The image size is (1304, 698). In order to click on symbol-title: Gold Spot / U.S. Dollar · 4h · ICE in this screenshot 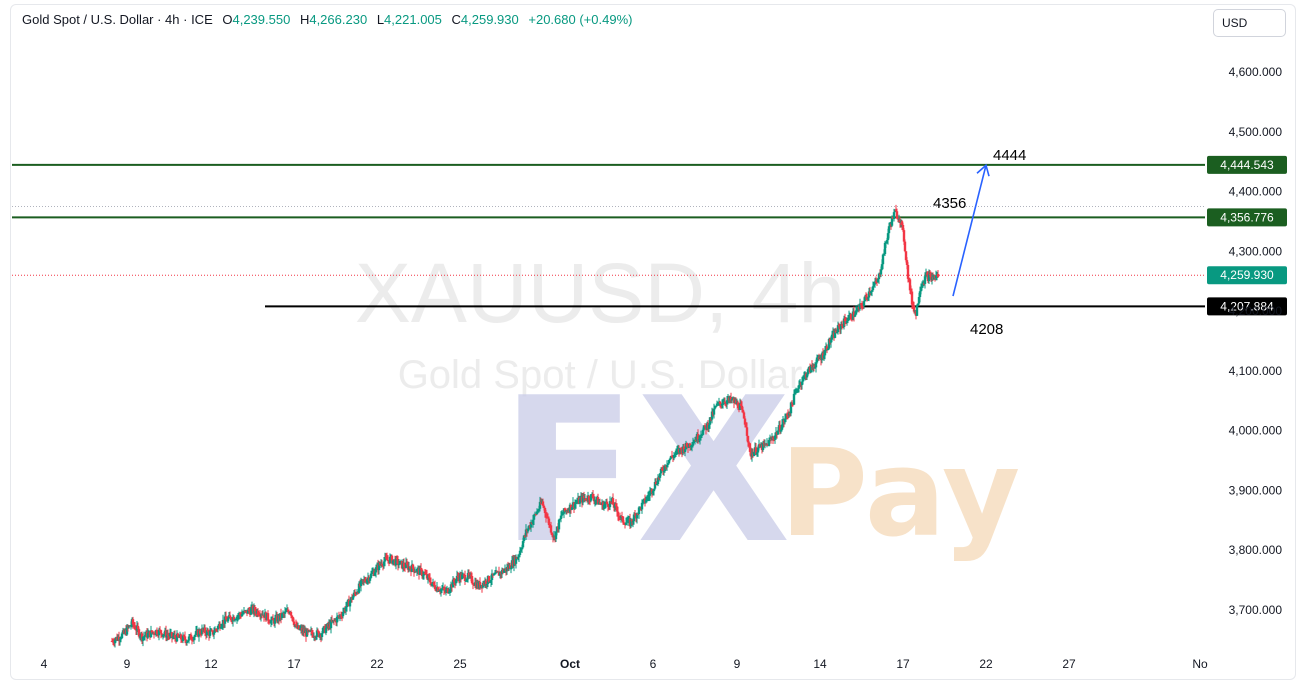, I will do `click(117, 19)`.